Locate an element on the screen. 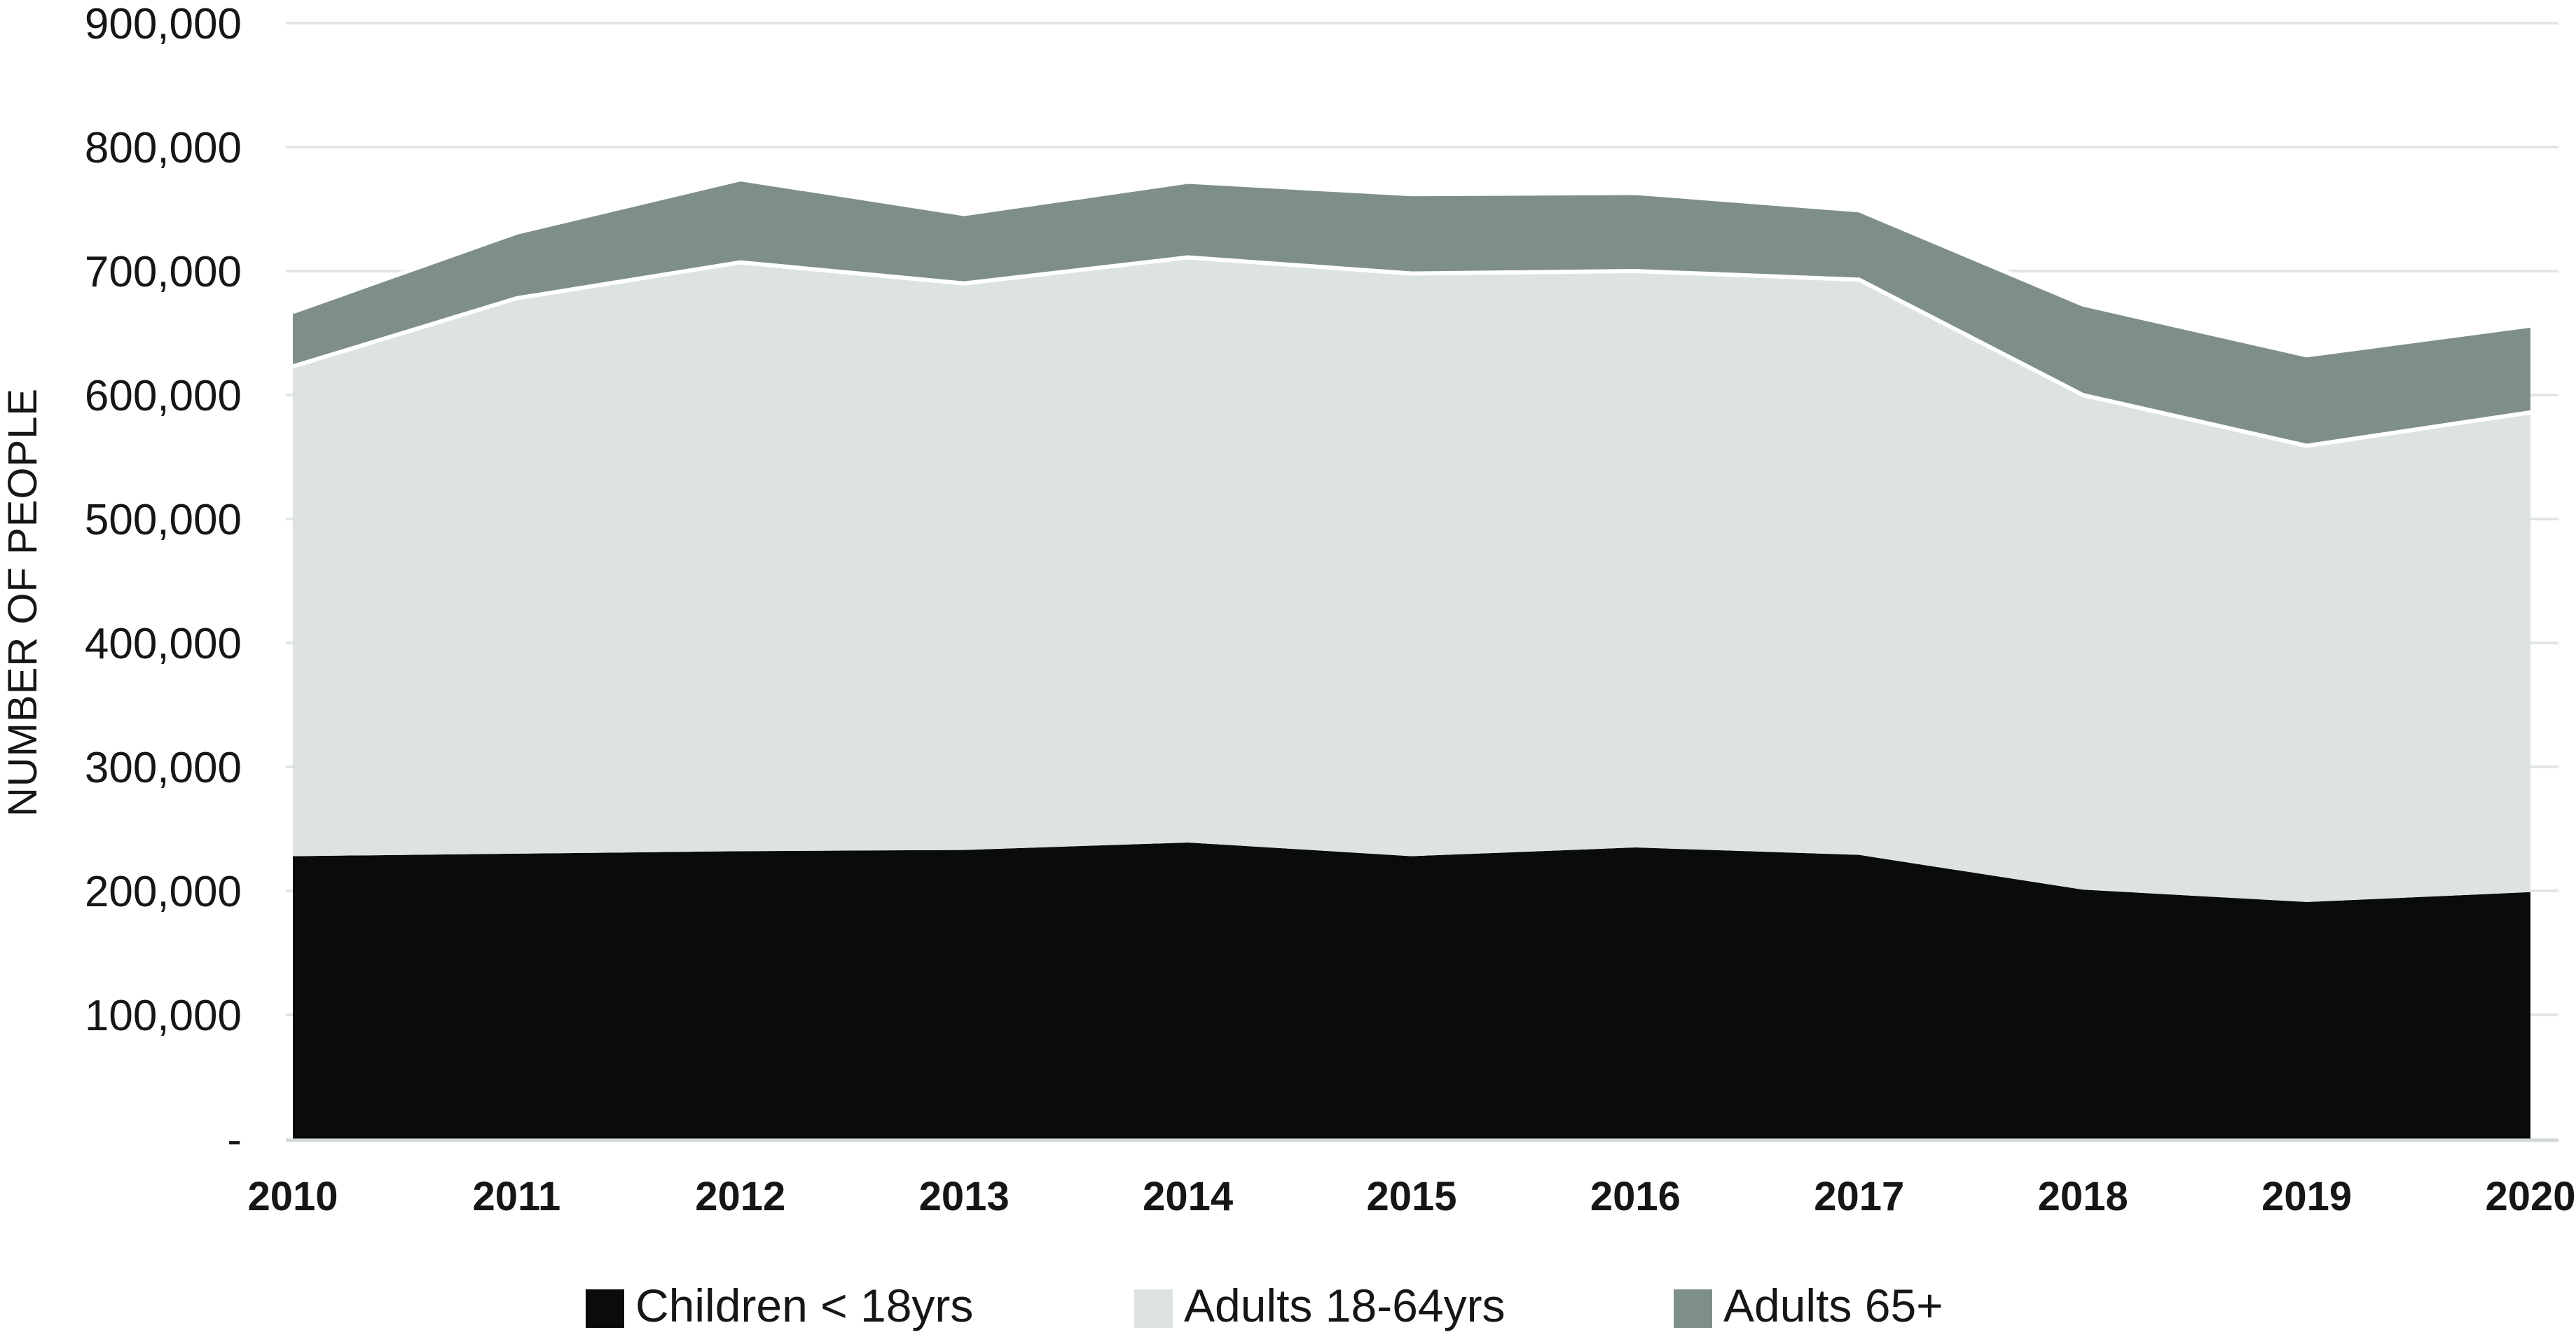 The image size is (2576, 1344). y-tick-label-400000: 400,000 is located at coordinates (163, 644).